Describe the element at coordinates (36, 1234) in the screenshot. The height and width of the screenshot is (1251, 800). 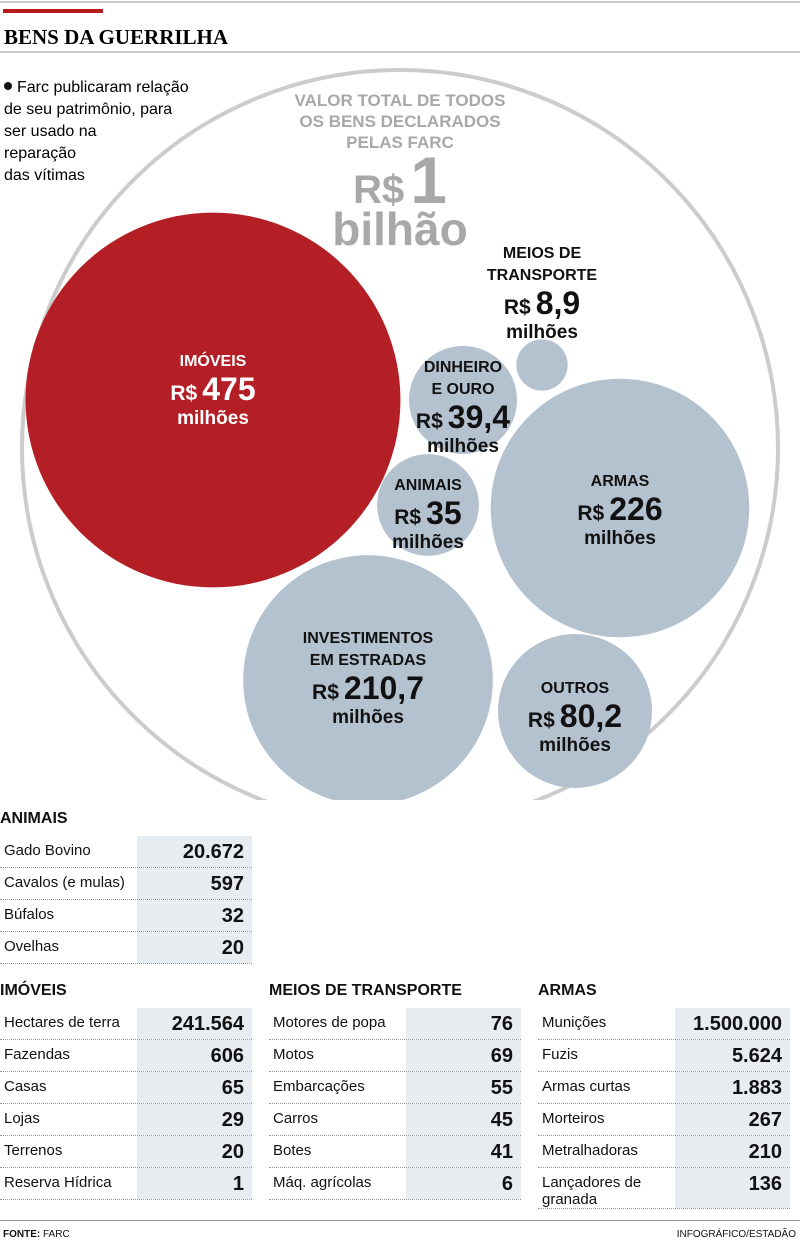
I see `source: FONTE: FARC` at that location.